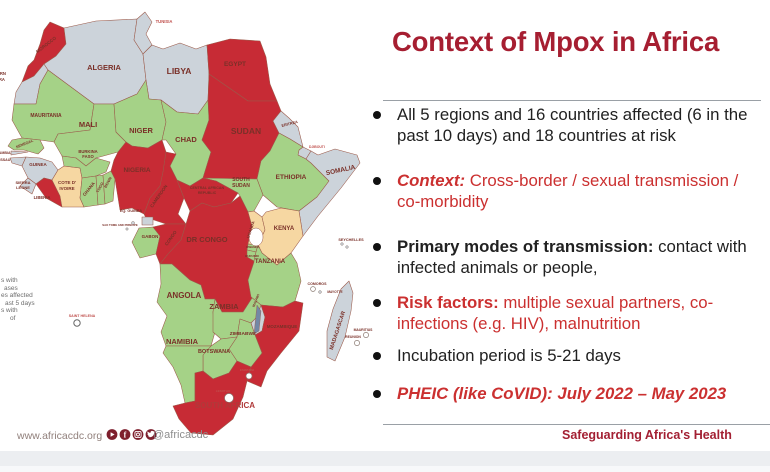 This screenshot has width=770, height=472. What do you see at coordinates (146, 242) in the screenshot?
I see `country-gabon` at bounding box center [146, 242].